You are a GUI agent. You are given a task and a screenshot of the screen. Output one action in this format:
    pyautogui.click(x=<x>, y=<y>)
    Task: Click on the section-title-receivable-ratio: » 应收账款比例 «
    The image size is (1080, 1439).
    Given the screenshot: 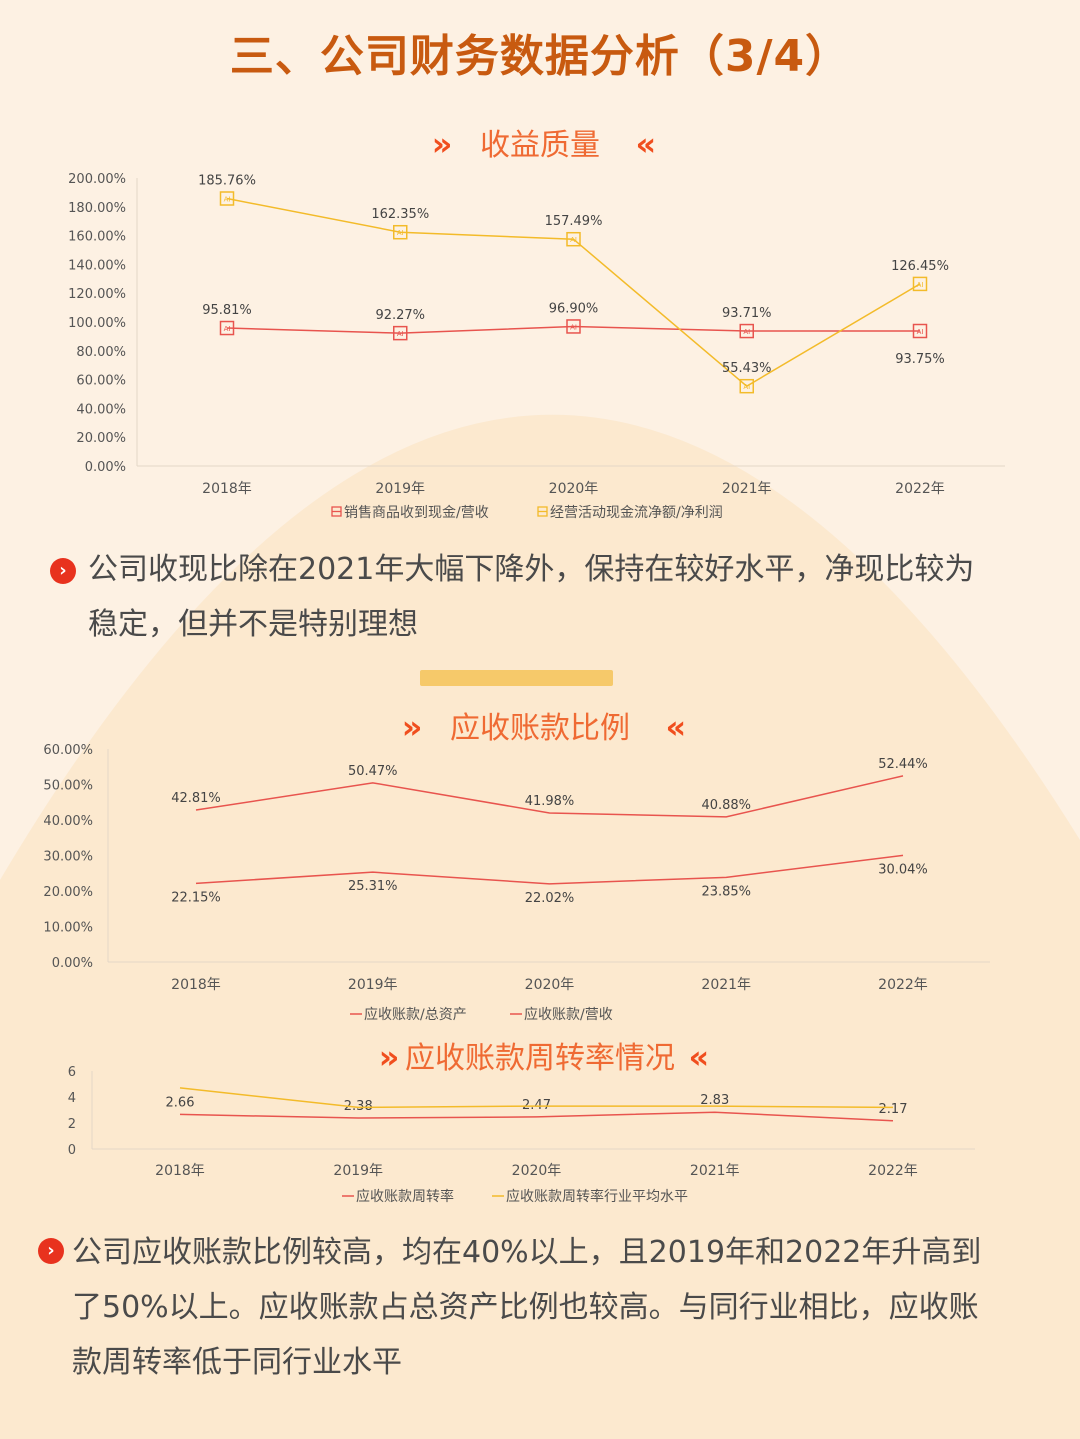 What is the action you would take?
    pyautogui.click(x=540, y=725)
    